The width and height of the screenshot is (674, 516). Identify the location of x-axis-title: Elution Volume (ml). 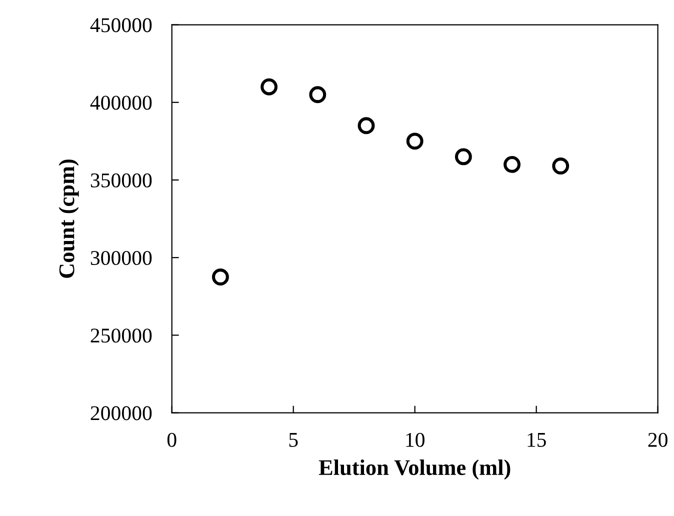
(414, 469).